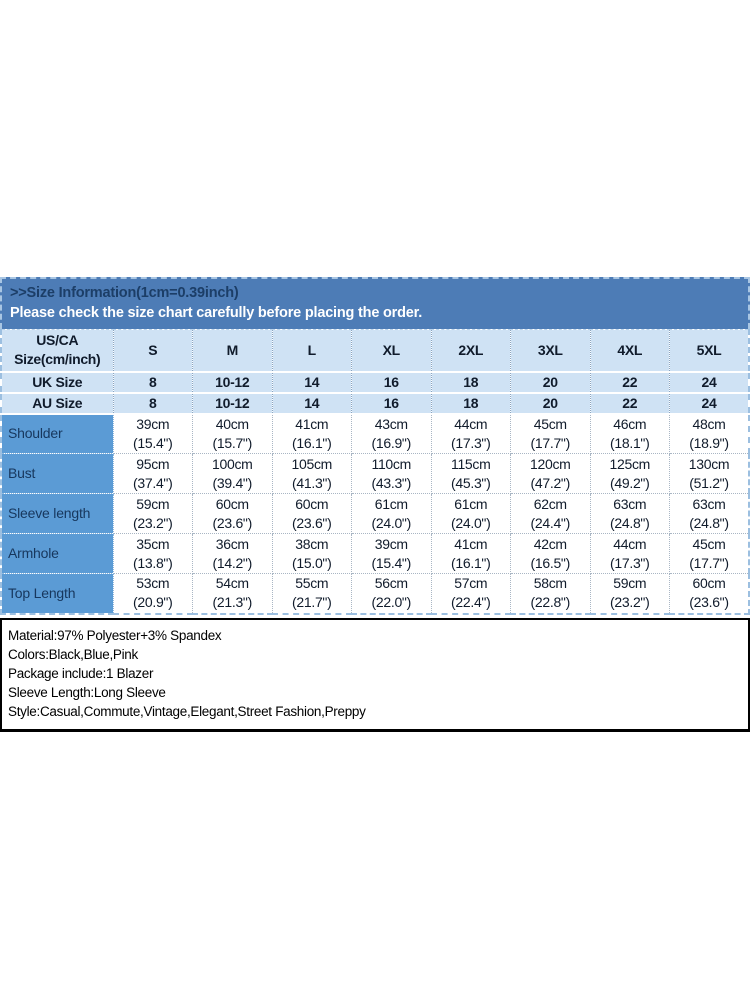 Image resolution: width=750 pixels, height=1000 pixels. What do you see at coordinates (152, 403) in the screenshot?
I see `au-size-value: 8` at bounding box center [152, 403].